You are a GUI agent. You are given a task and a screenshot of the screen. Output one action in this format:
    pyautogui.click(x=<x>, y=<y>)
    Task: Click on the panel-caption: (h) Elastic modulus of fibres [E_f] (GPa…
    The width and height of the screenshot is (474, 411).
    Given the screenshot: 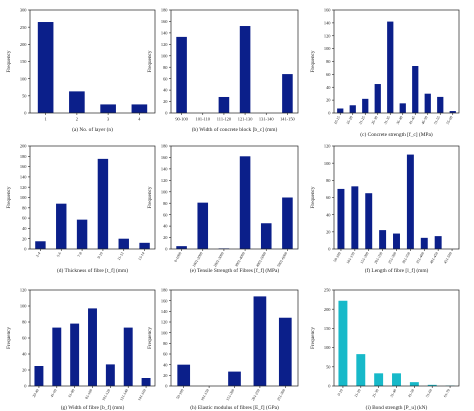 What is the action you would take?
    pyautogui.click(x=234, y=407)
    